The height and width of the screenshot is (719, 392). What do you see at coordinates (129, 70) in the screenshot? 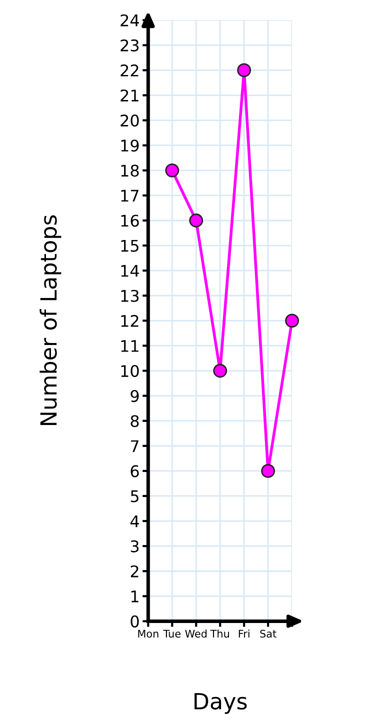
I see `y-tick-label: 22` at bounding box center [129, 70].